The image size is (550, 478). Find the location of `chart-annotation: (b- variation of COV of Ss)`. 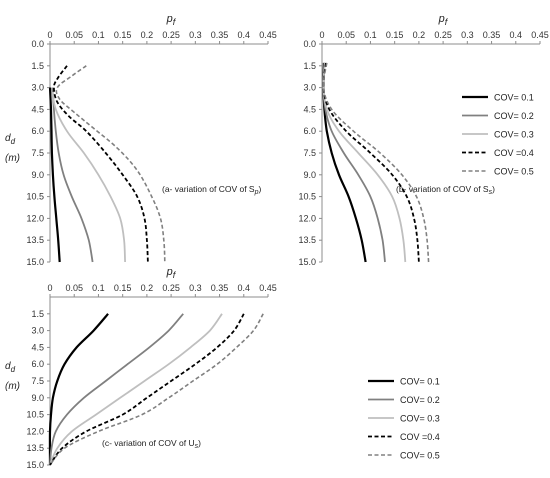

chart-annotation: (b- variation of COV of Ss) is located at coordinates (445, 190).